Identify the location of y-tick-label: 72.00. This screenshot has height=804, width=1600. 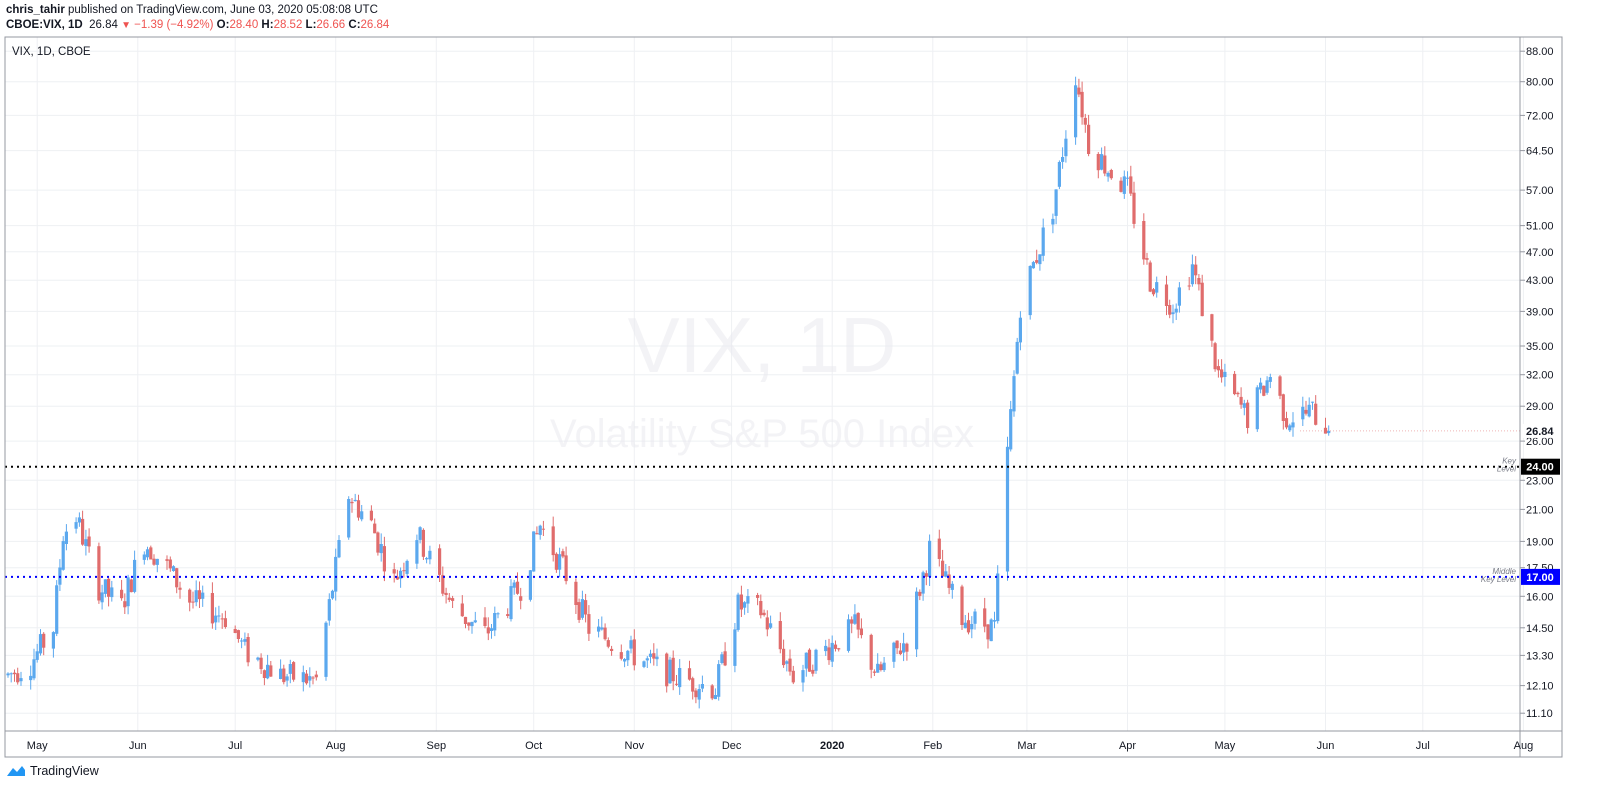
(1540, 116).